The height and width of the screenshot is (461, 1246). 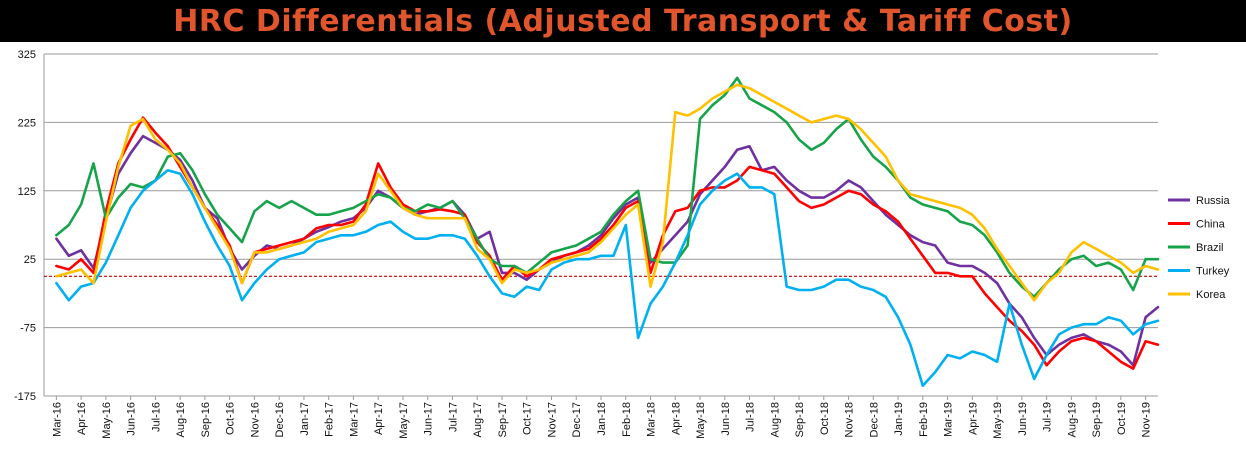 I want to click on y-tick-label: -75, so click(x=28, y=329).